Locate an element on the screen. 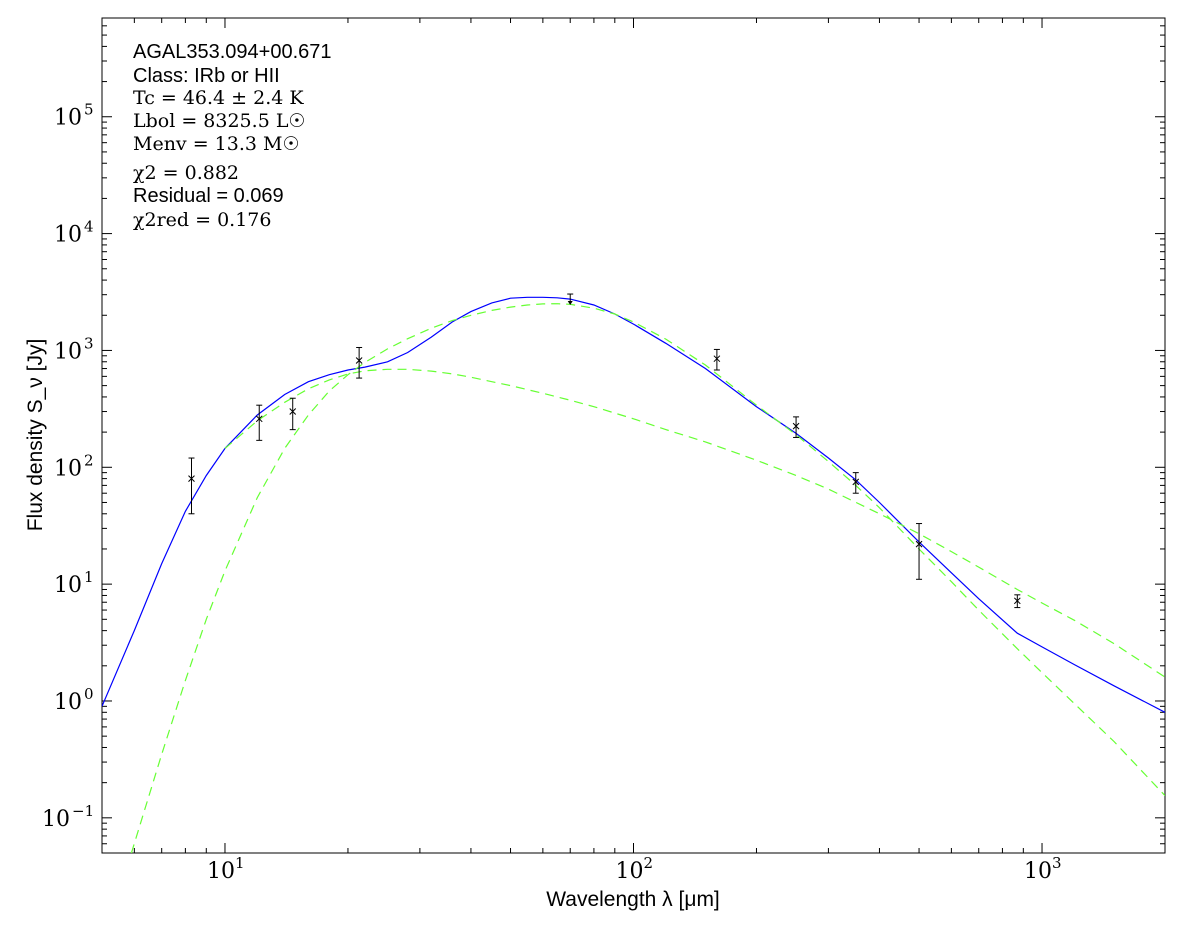 Image resolution: width=1200 pixels, height=933 pixels. annotation-chi2: χ2 = 0.882 is located at coordinates (186, 173).